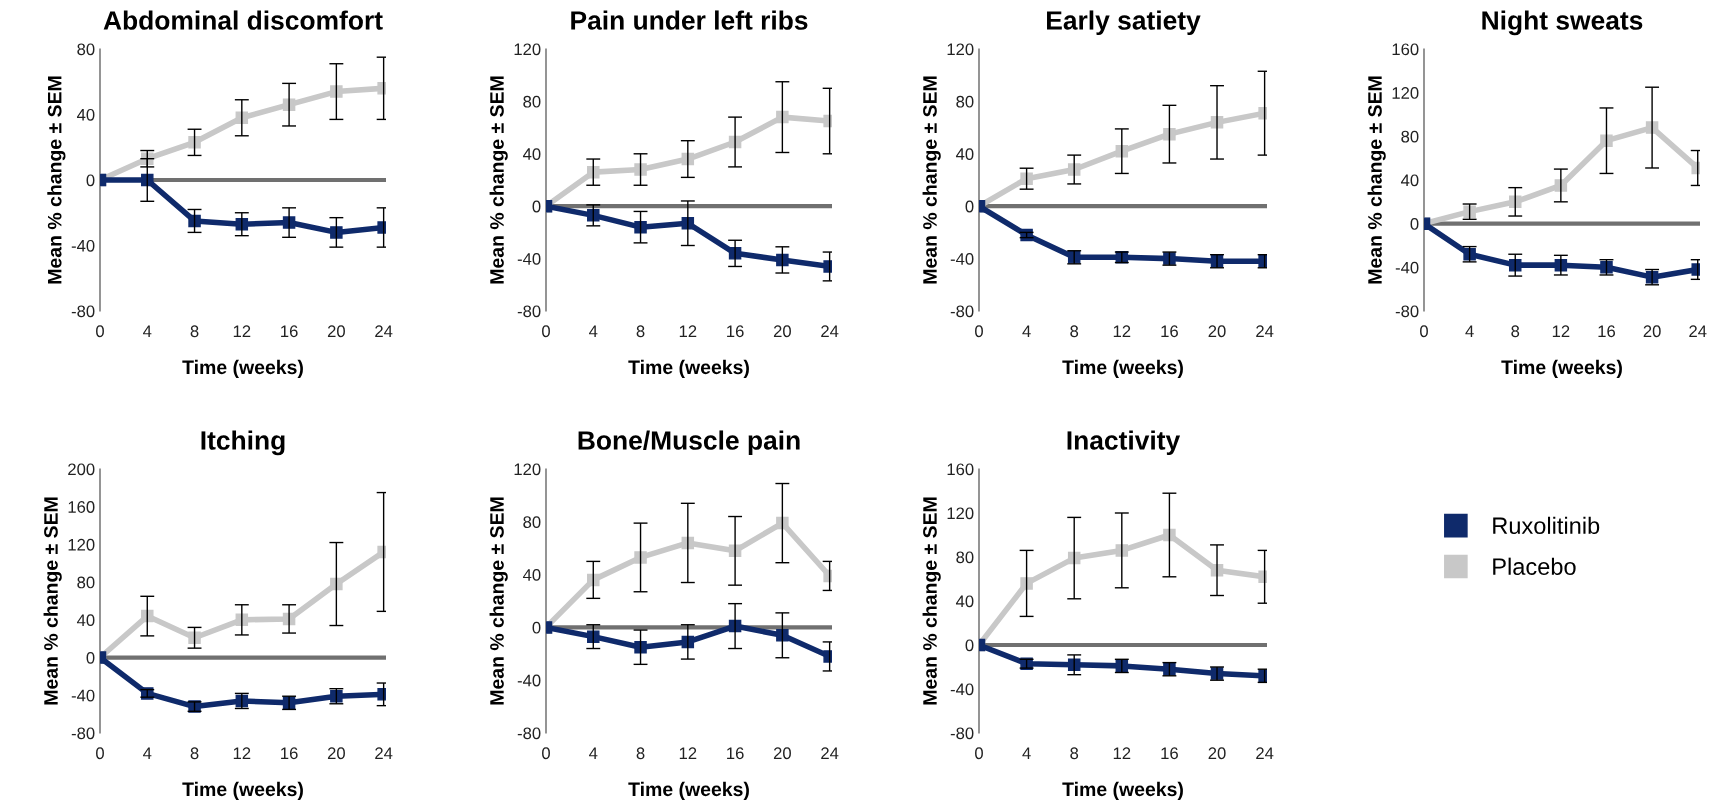  What do you see at coordinates (81, 469) in the screenshot?
I see `y-tick-label: 200` at bounding box center [81, 469].